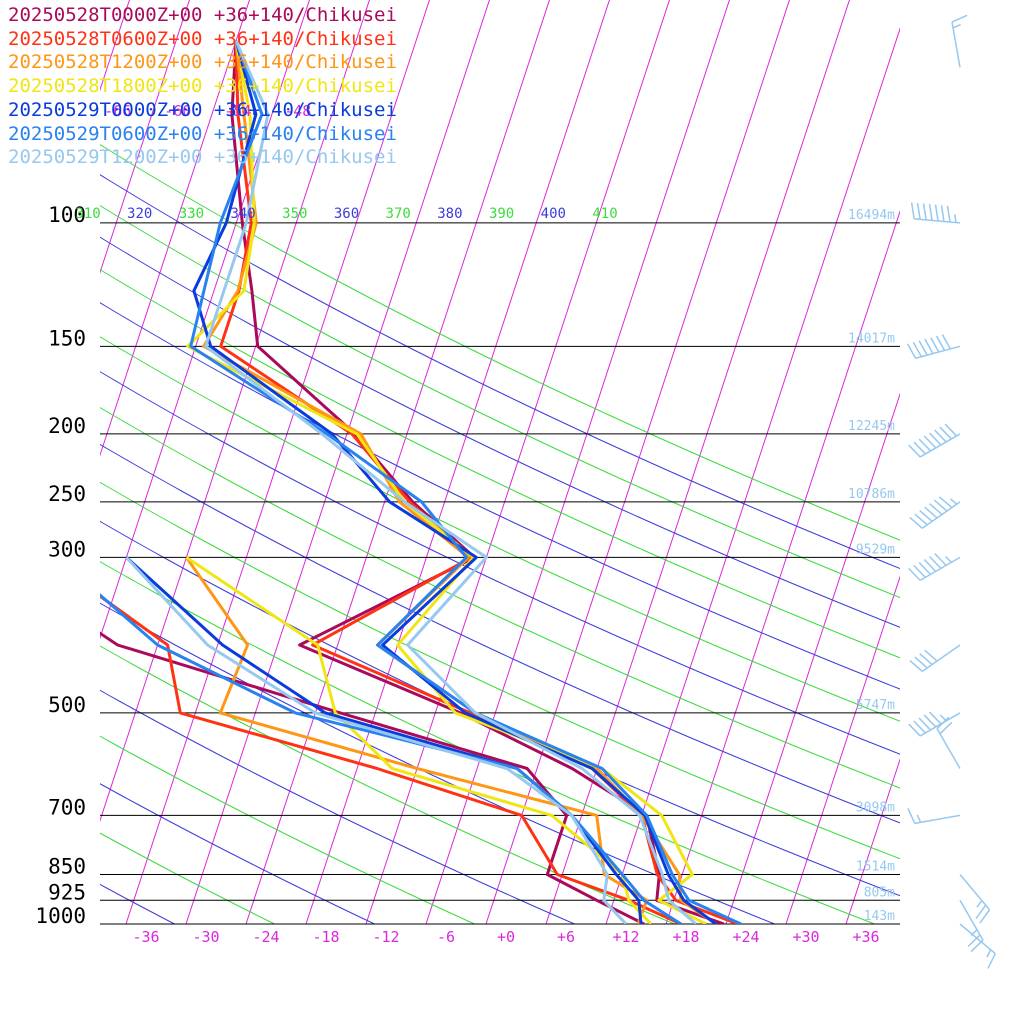 This screenshot has width=1024, height=1024. Describe the element at coordinates (553, 214) in the screenshot. I see `theta-label: 400` at that location.